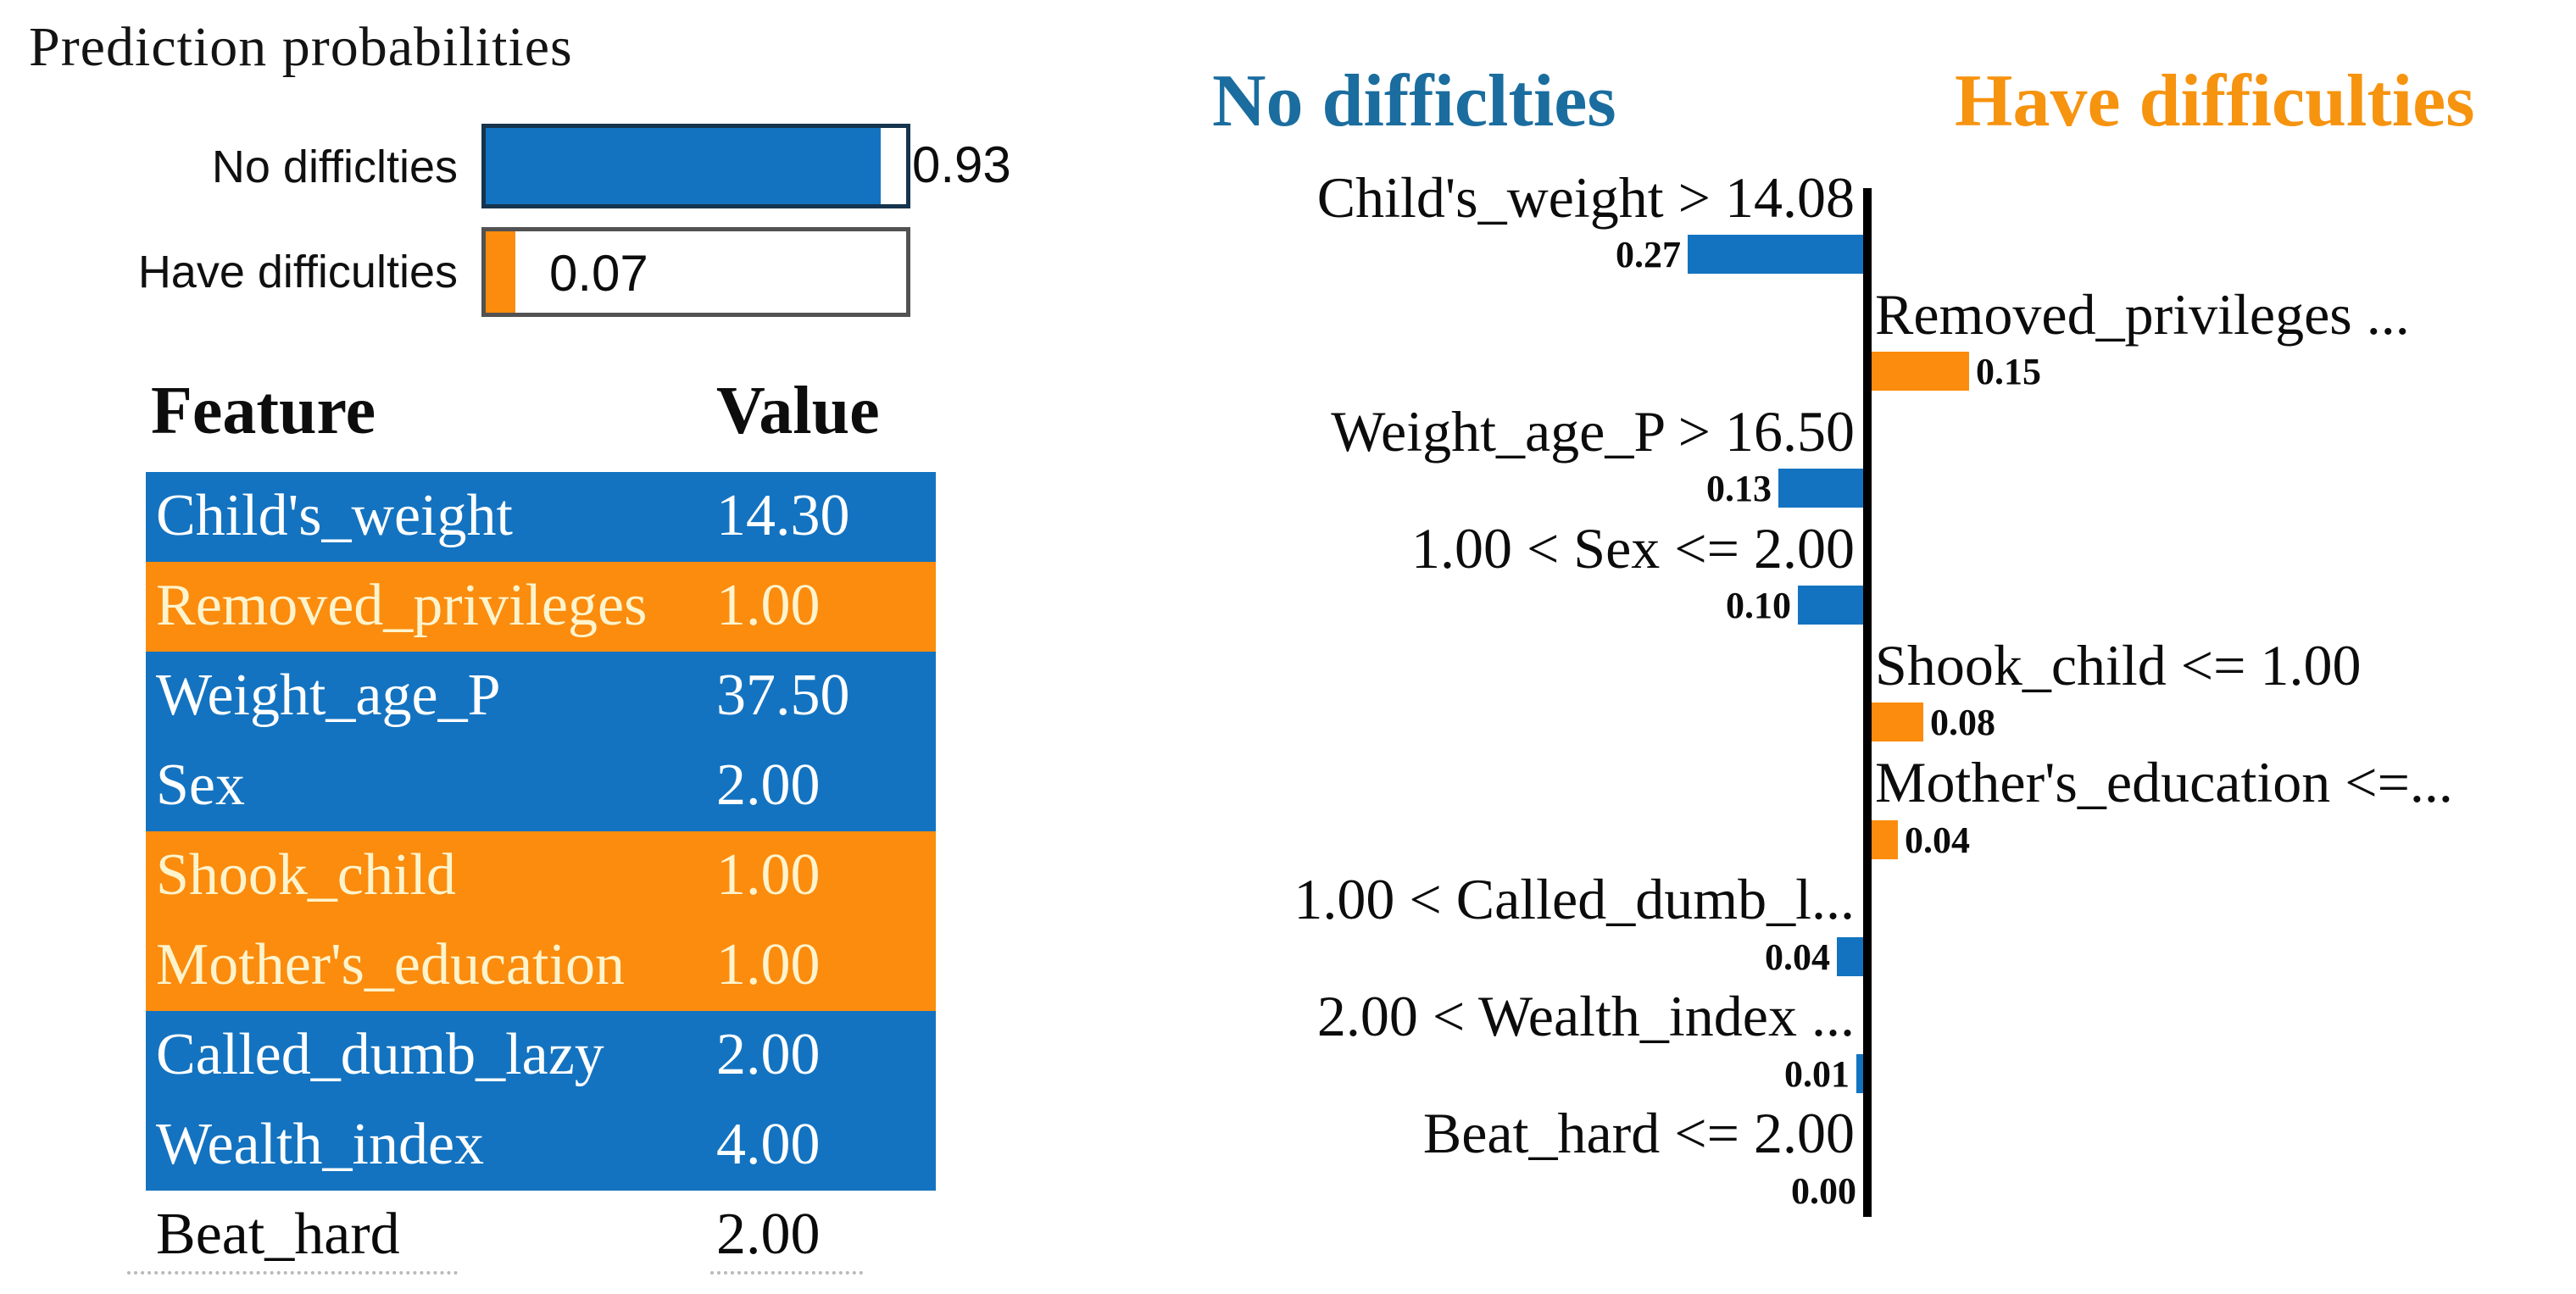  I want to click on chart-row-label: Shook_child <= 1.00, so click(2118, 665).